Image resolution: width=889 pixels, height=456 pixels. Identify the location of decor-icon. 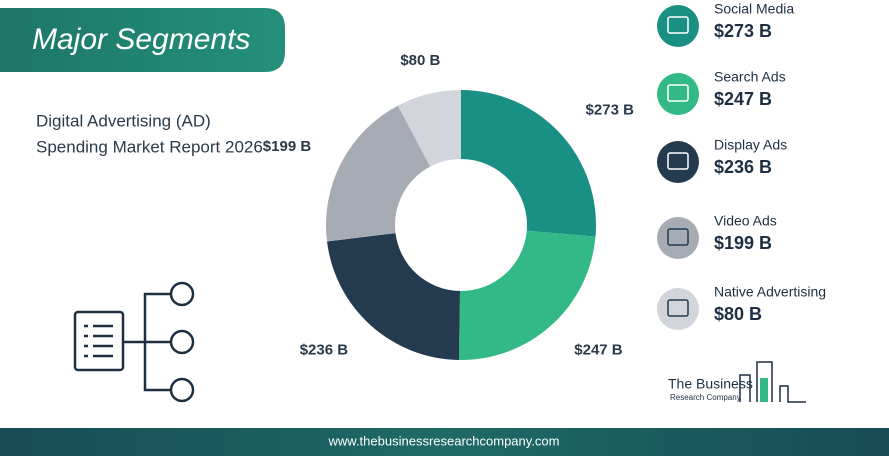
(134, 342).